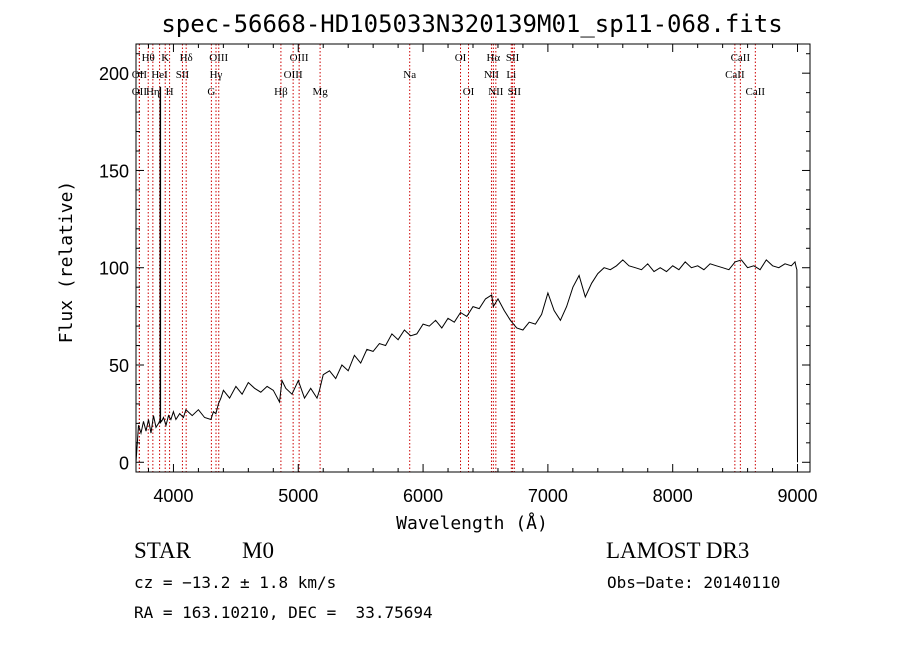 This screenshot has width=900, height=649. What do you see at coordinates (673, 496) in the screenshot?
I see `x-tick-label: 8000` at bounding box center [673, 496].